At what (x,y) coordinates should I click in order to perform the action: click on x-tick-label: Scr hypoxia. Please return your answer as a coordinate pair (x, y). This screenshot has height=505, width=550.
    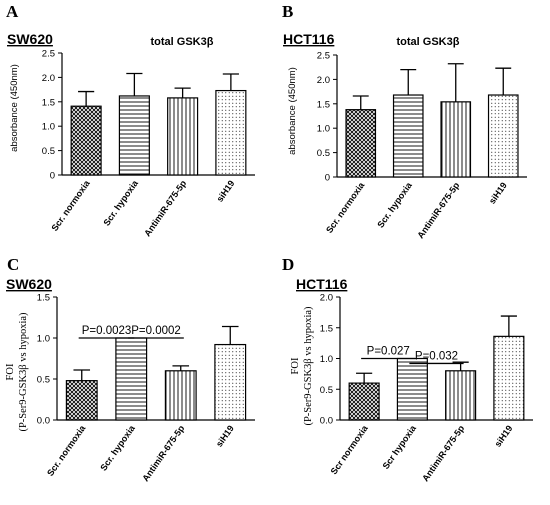
    Looking at the image, I should click on (400, 447).